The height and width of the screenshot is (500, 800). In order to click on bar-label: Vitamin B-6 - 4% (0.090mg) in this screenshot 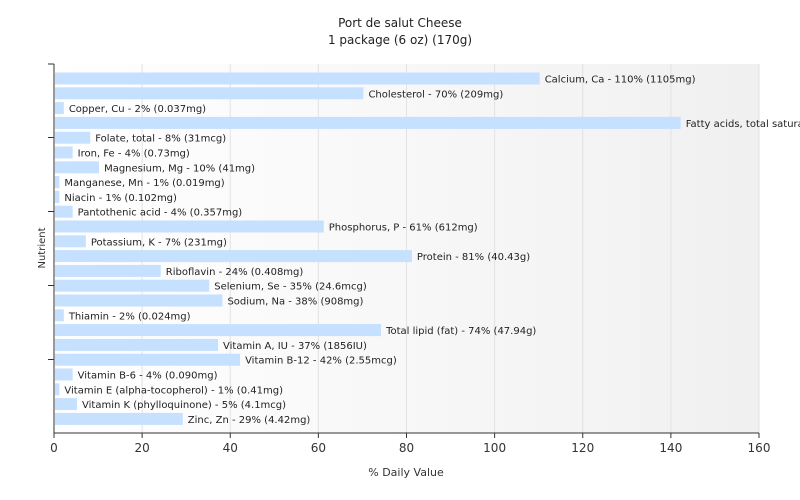, I will do `click(148, 376)`.